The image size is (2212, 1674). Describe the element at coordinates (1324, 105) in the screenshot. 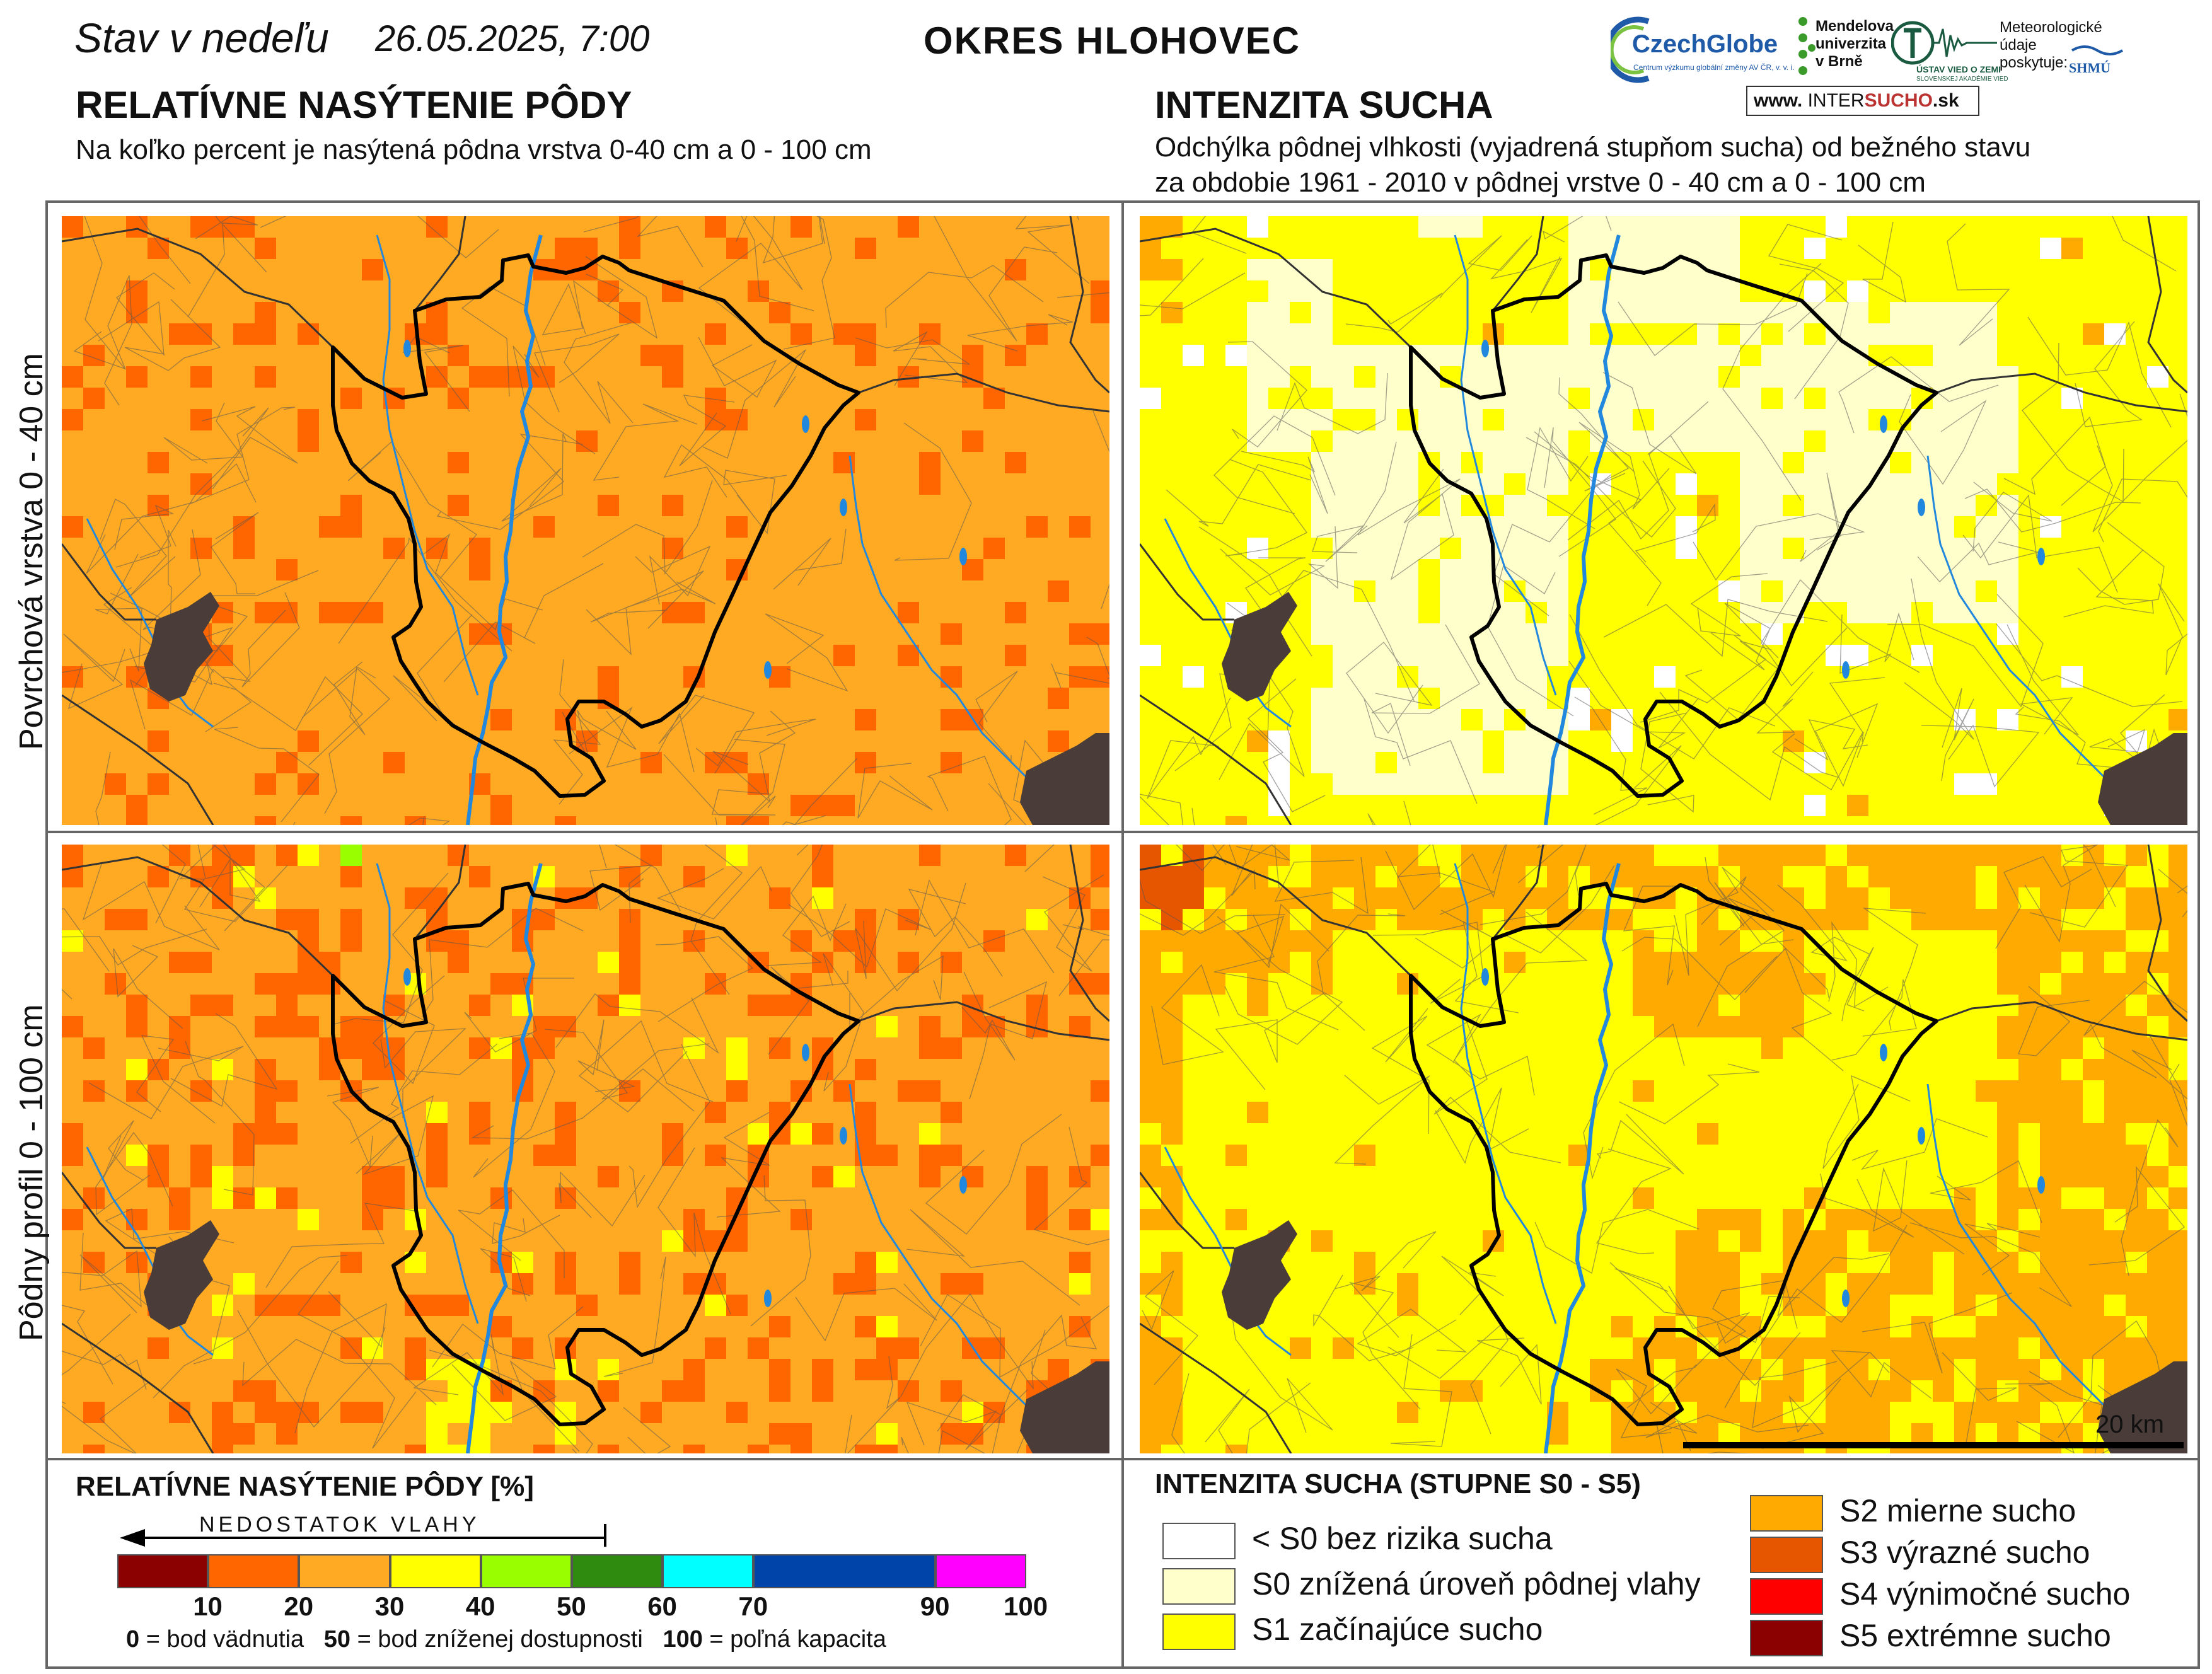

I see `drought-title: INTENZITA SUCHA` at that location.